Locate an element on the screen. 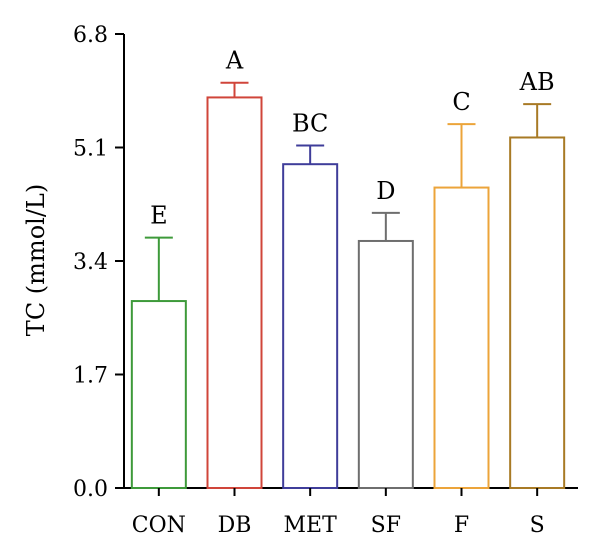 This screenshot has height=556, width=600. significance-label: AB is located at coordinates (537, 82).